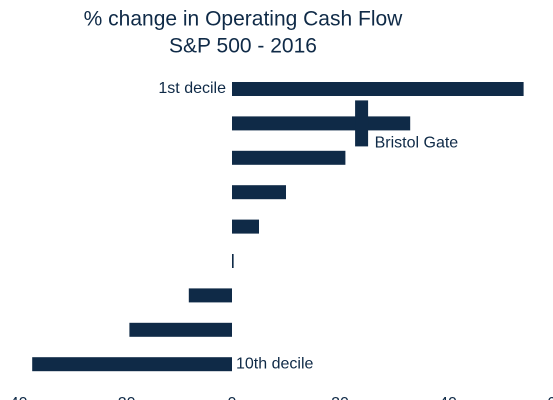 The width and height of the screenshot is (553, 400). What do you see at coordinates (274, 363) in the screenshot?
I see `category-label: 10th decile` at bounding box center [274, 363].